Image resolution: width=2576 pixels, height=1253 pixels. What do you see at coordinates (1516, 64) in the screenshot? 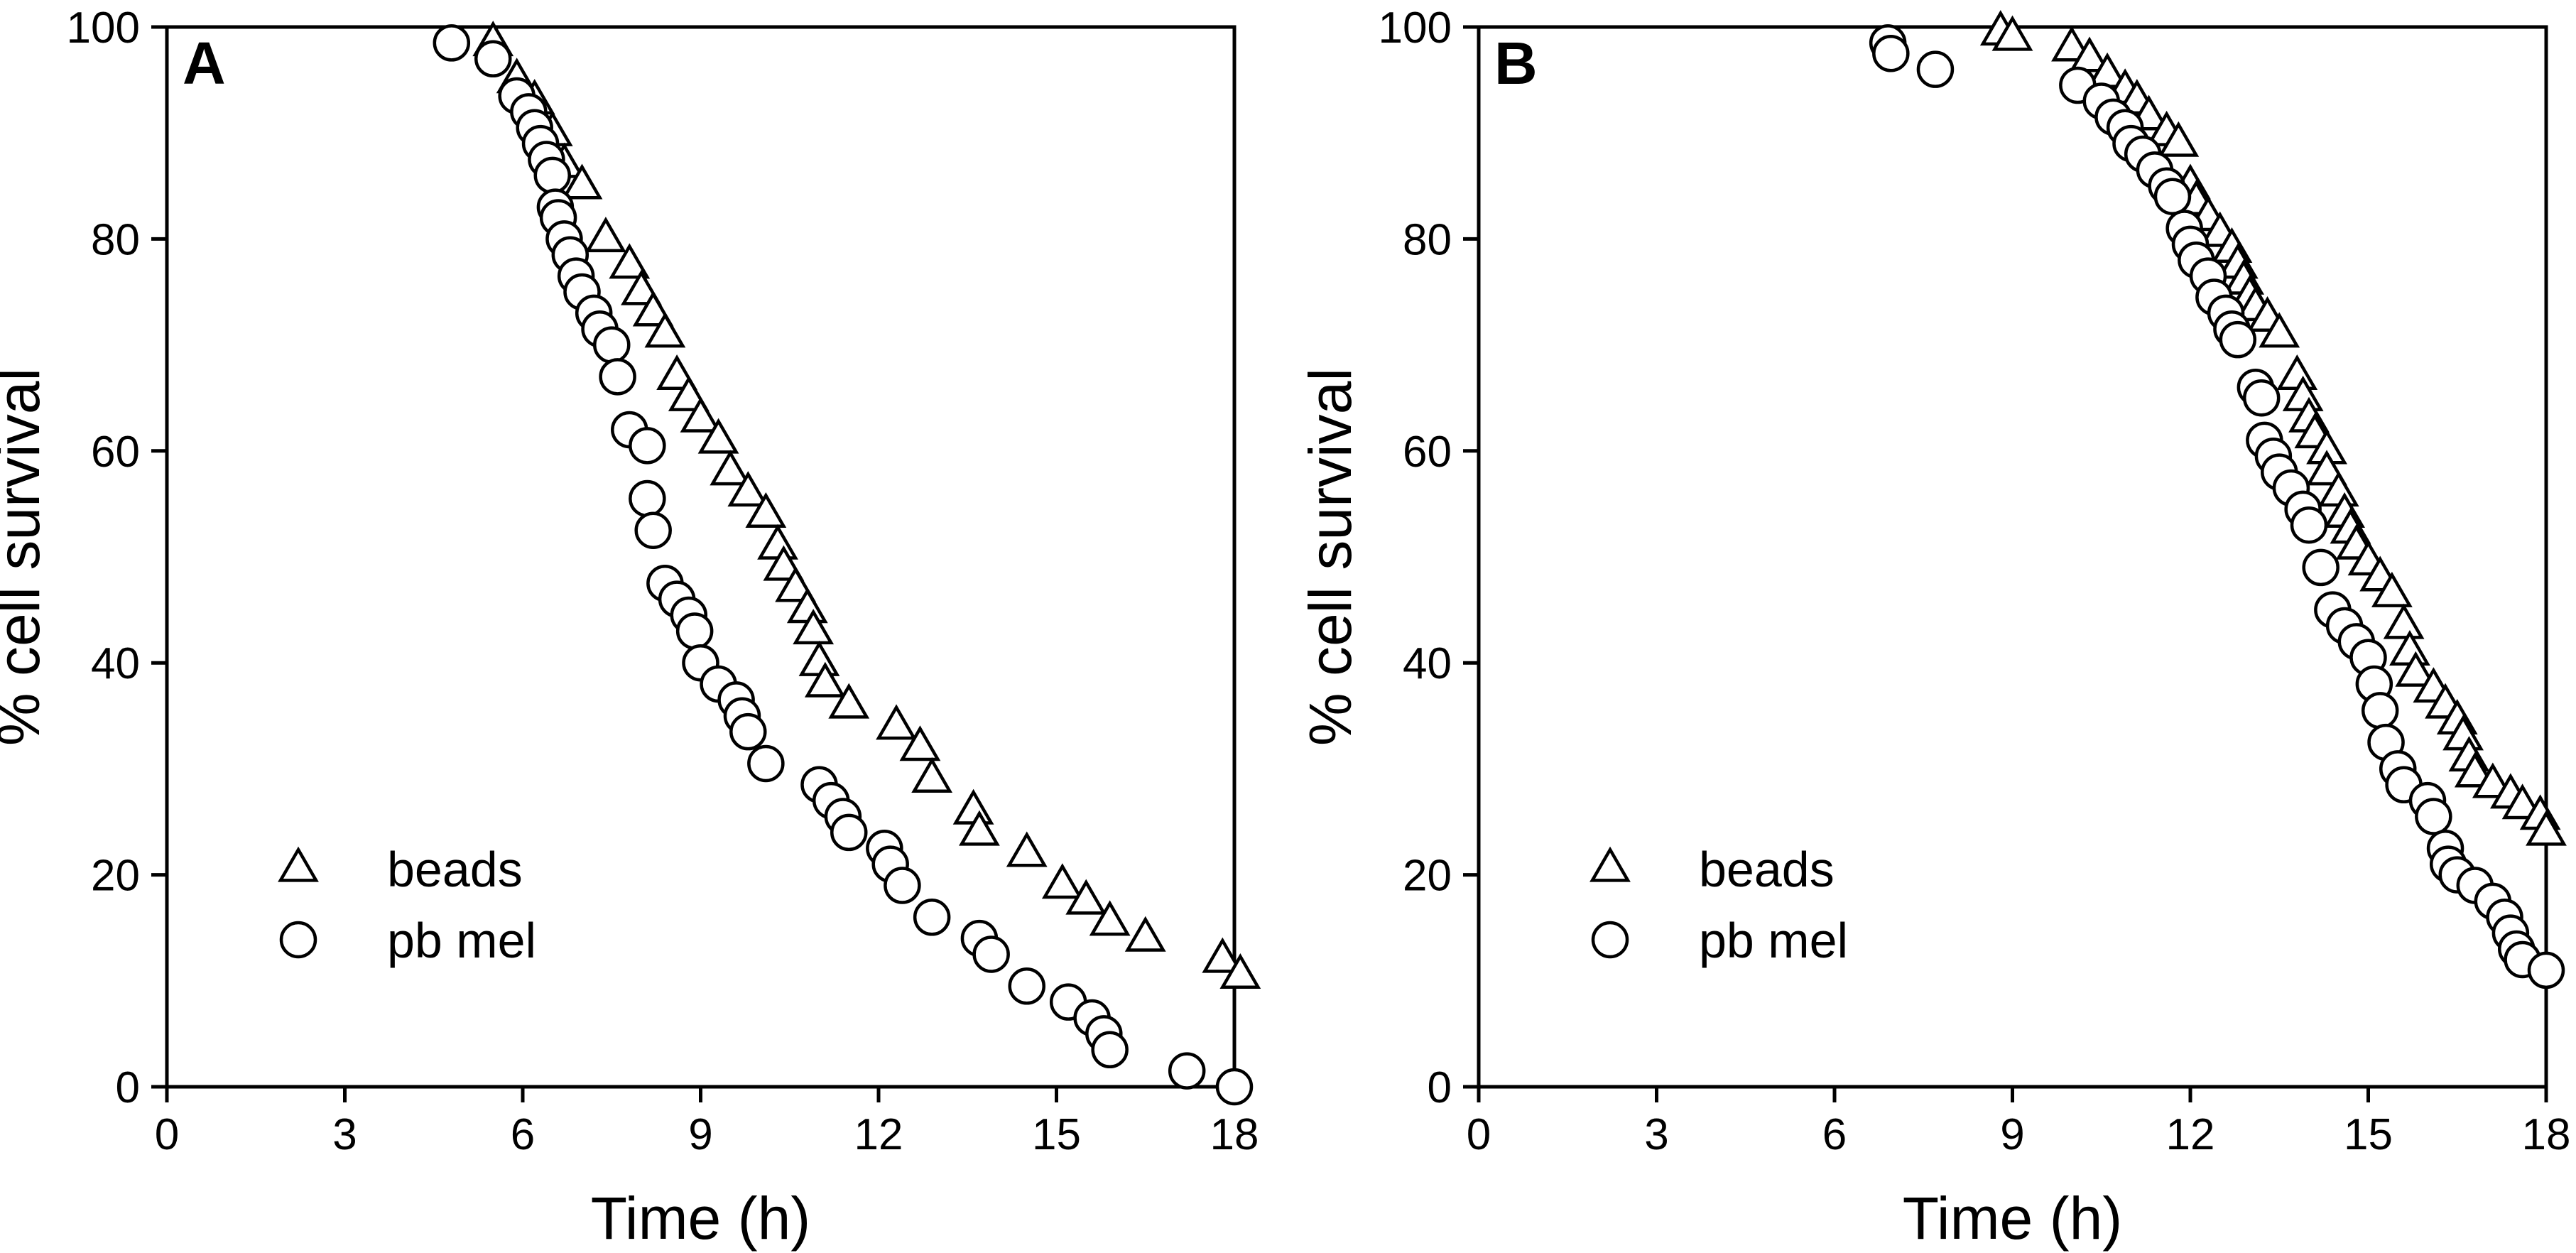
I see `panel-label: B` at bounding box center [1516, 64].